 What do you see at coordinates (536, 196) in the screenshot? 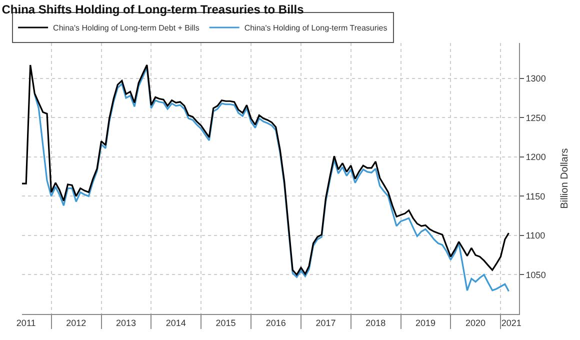
I see `y-tick-label: 1150` at bounding box center [536, 196].